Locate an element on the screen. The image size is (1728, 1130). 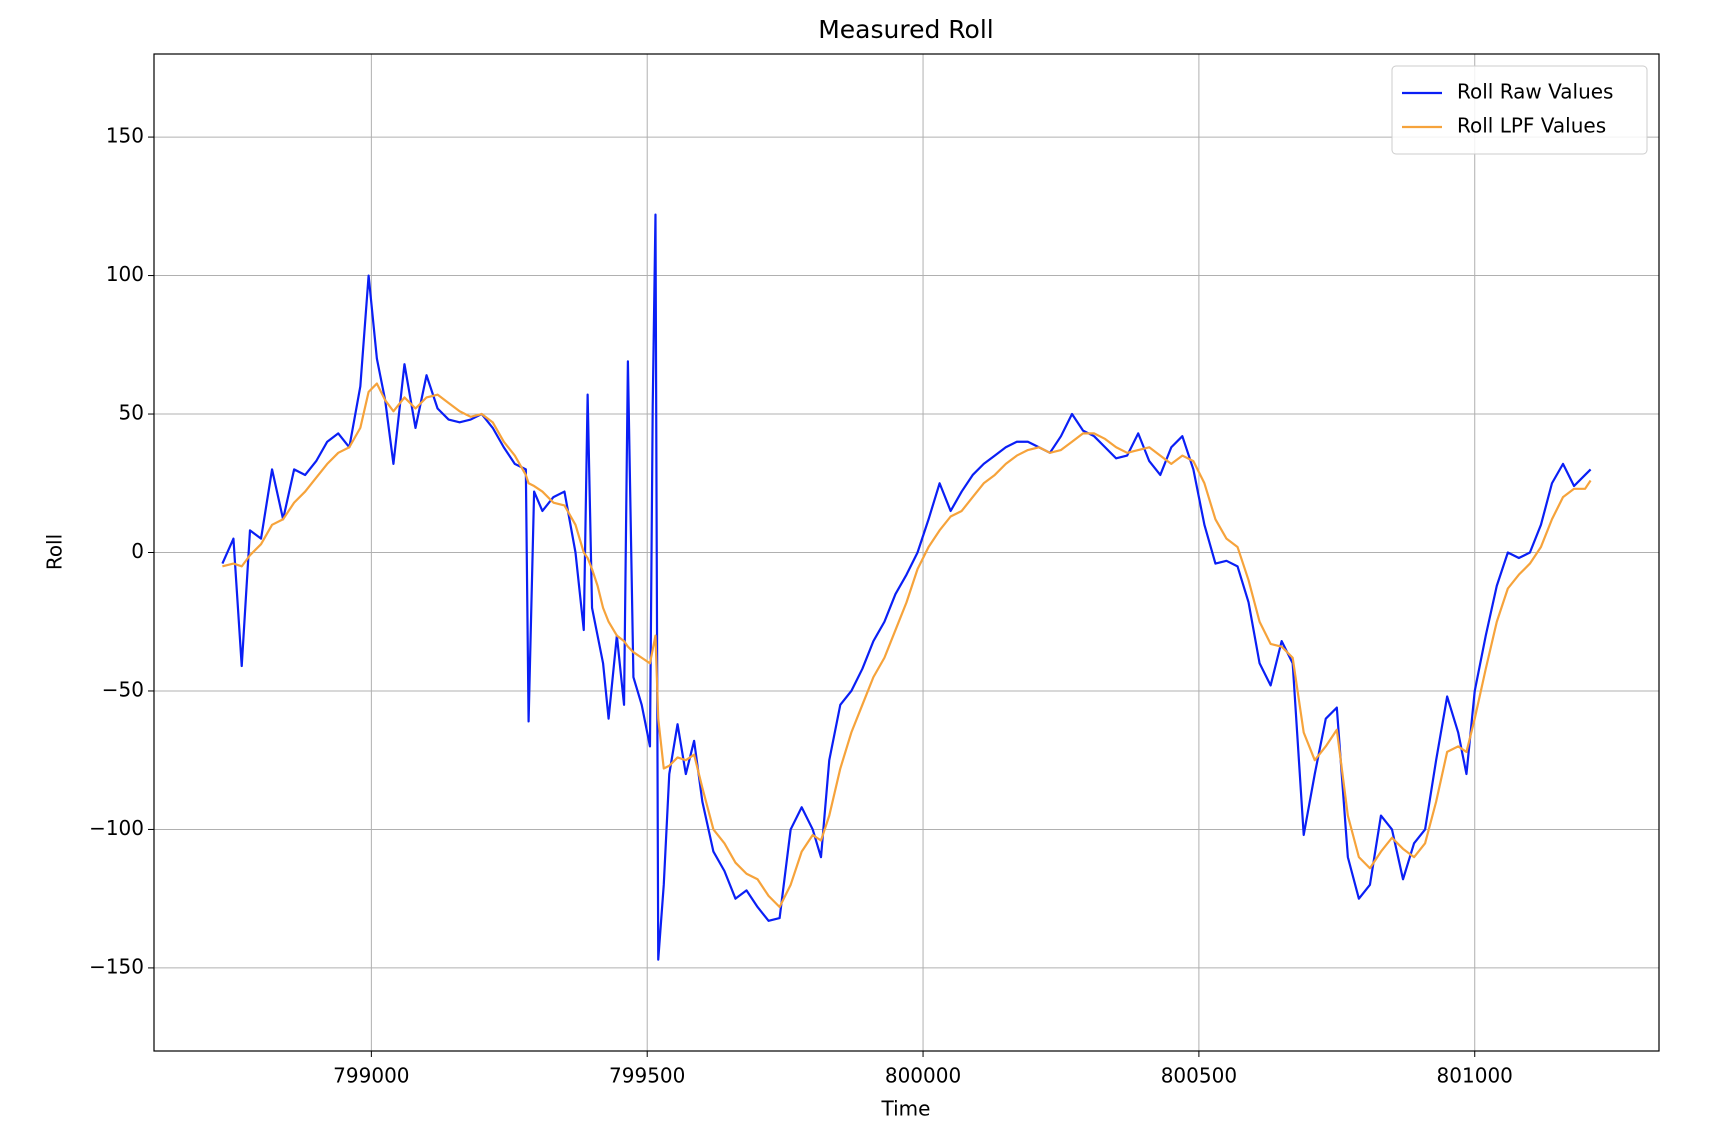
y-axis-label: Roll is located at coordinates (55, 552).